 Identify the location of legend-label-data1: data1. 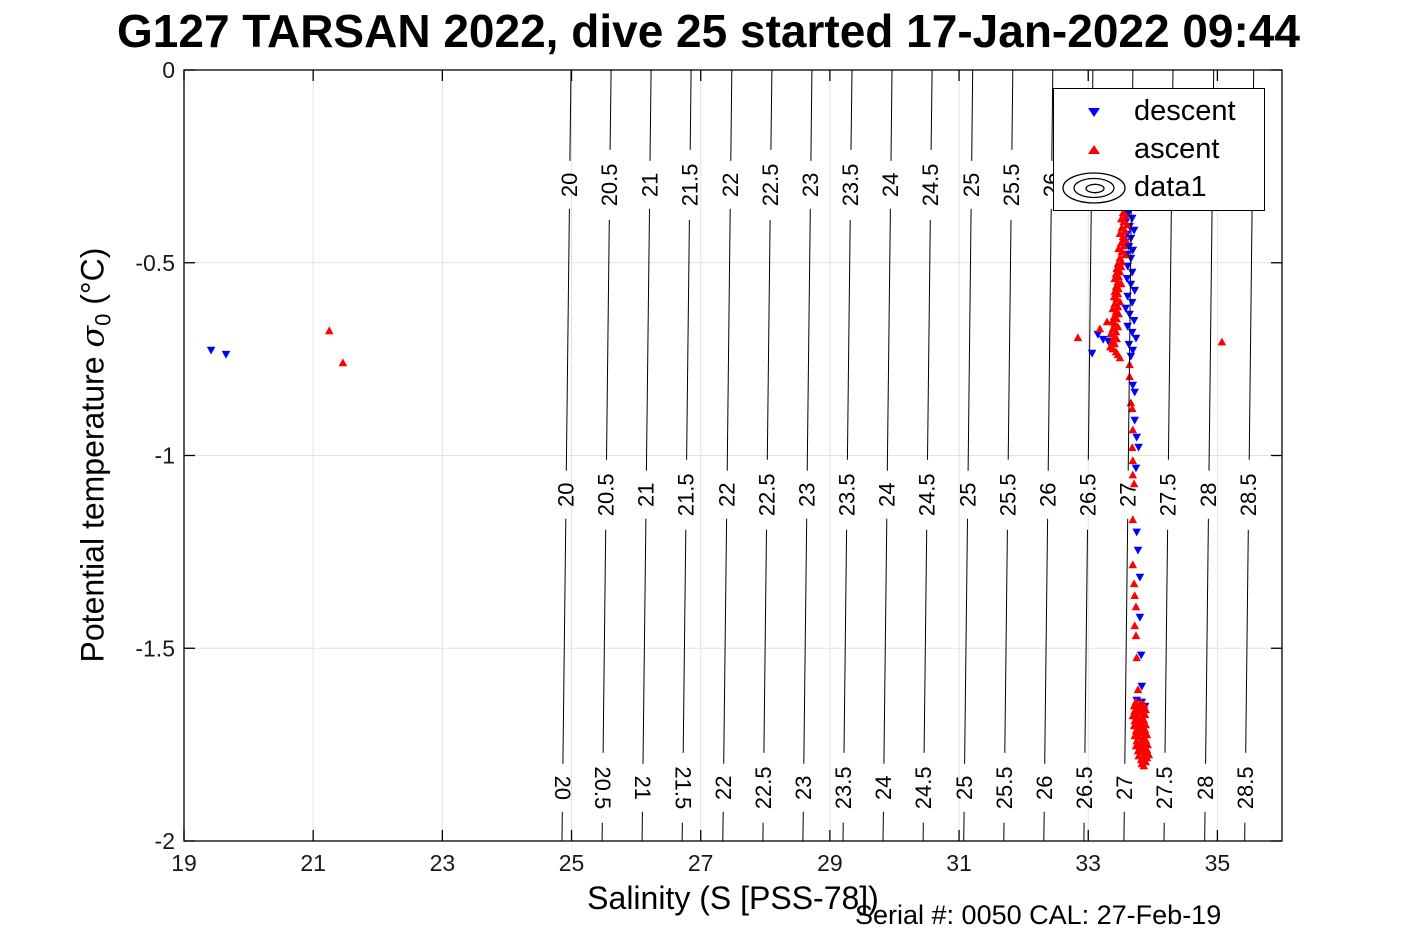
(1170, 187).